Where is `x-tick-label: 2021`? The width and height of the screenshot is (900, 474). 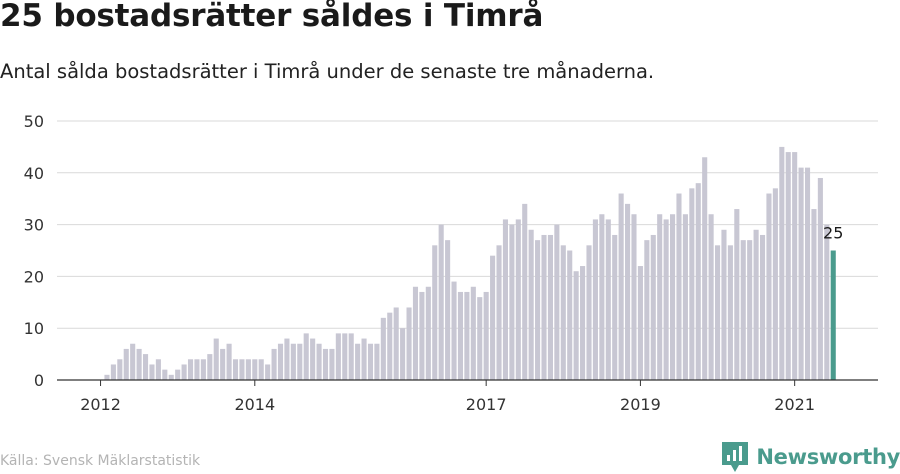 x-tick-label: 2021 is located at coordinates (794, 404).